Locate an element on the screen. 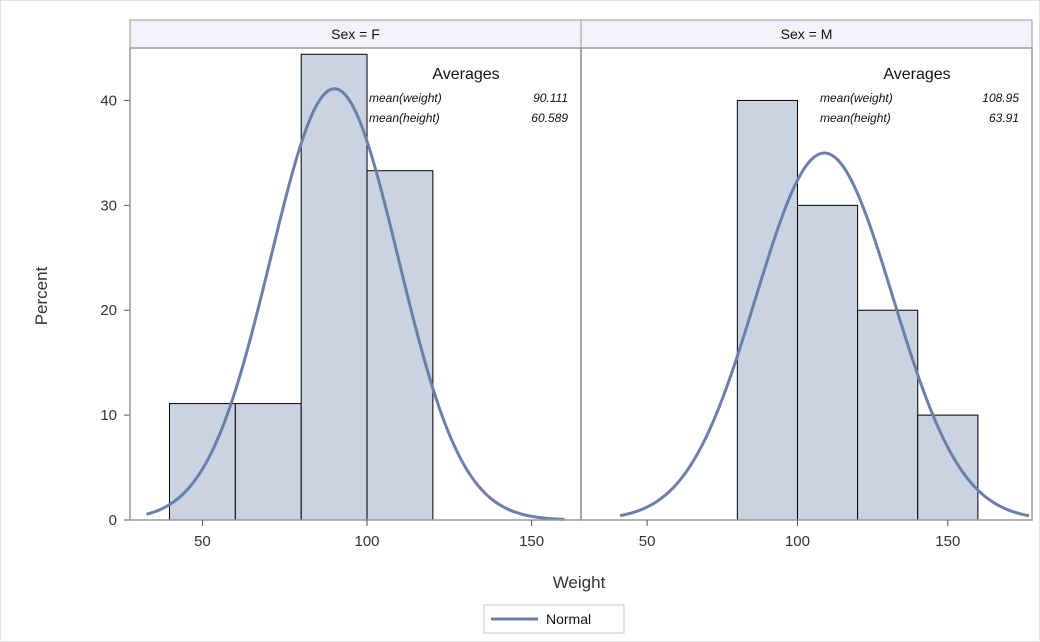 This screenshot has width=1040, height=642. panel-title: Sex = M is located at coordinates (807, 34).